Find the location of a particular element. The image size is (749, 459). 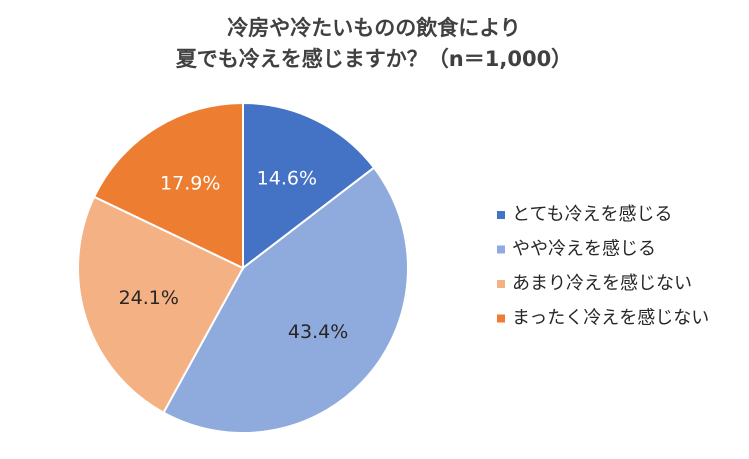

legend-label: やや冷えを感じる is located at coordinates (584, 249).